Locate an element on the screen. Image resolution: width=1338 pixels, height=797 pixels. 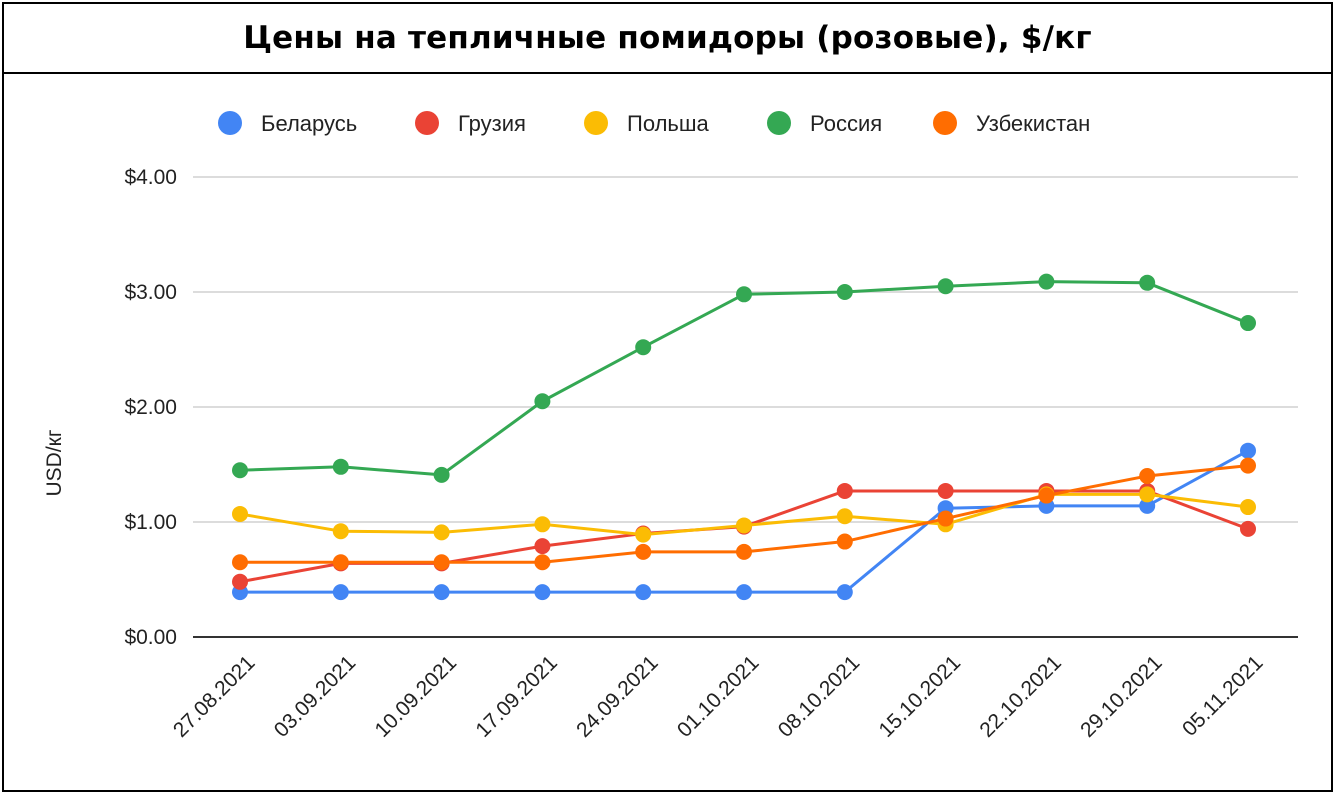
legend-item: Узбекистан is located at coordinates (1011, 123).